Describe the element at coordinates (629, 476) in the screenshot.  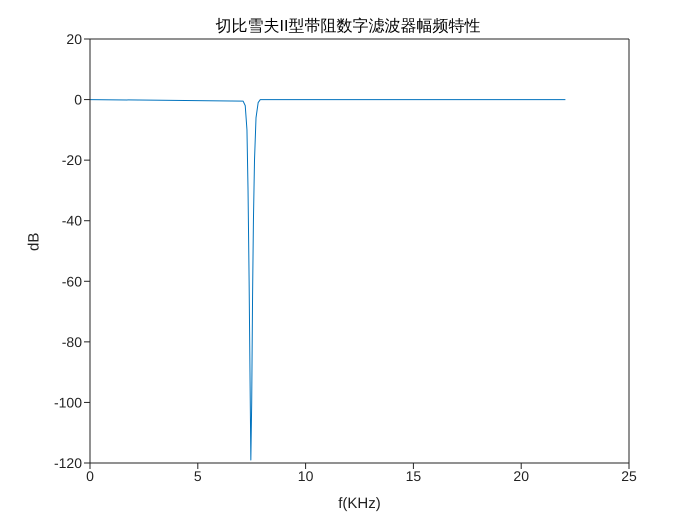
I see `x-tick-label: 25` at that location.